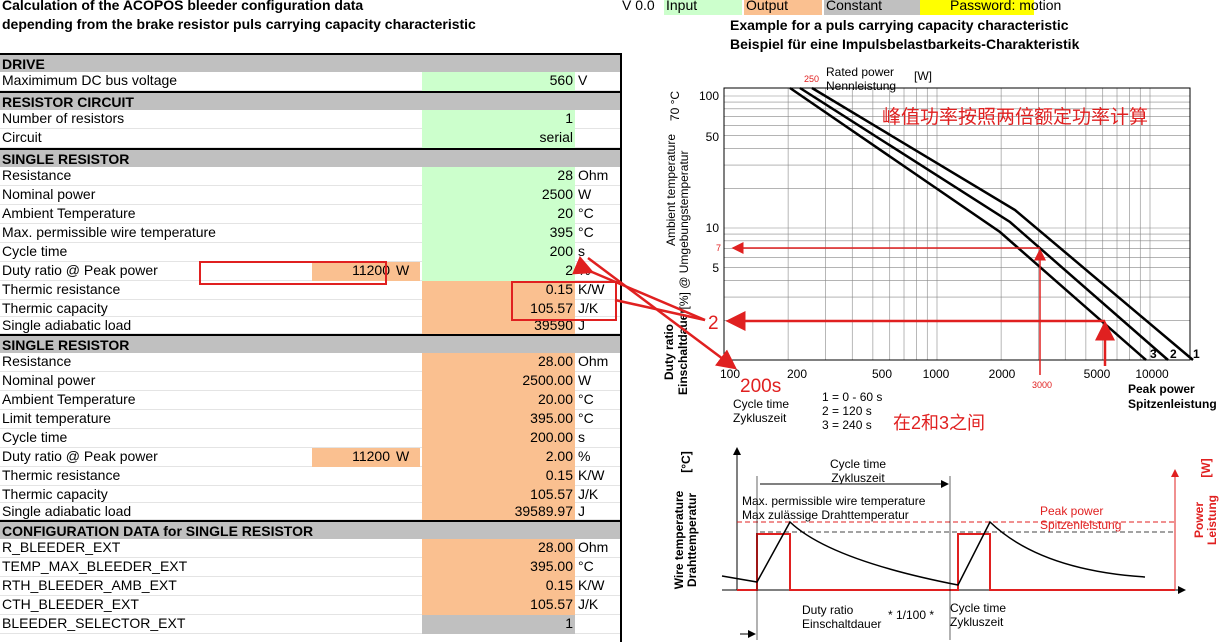  I want to click on label: Max zulässige Drahttemperatur, so click(825, 515).